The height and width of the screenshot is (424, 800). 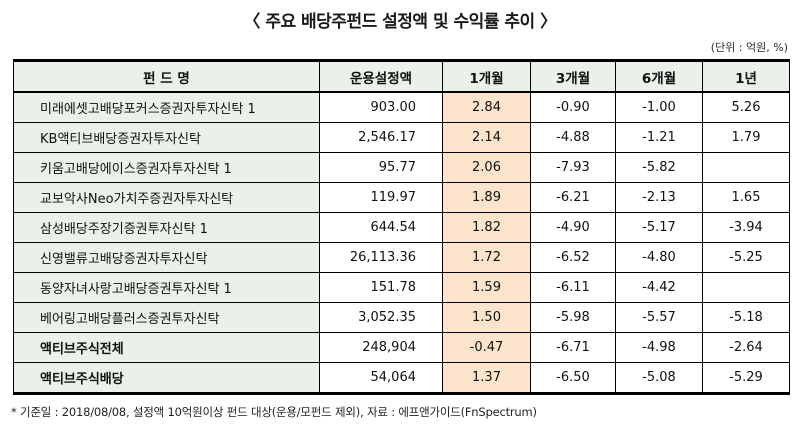 What do you see at coordinates (746, 137) in the screenshot?
I see `return-1y-cell: 1.79` at bounding box center [746, 137].